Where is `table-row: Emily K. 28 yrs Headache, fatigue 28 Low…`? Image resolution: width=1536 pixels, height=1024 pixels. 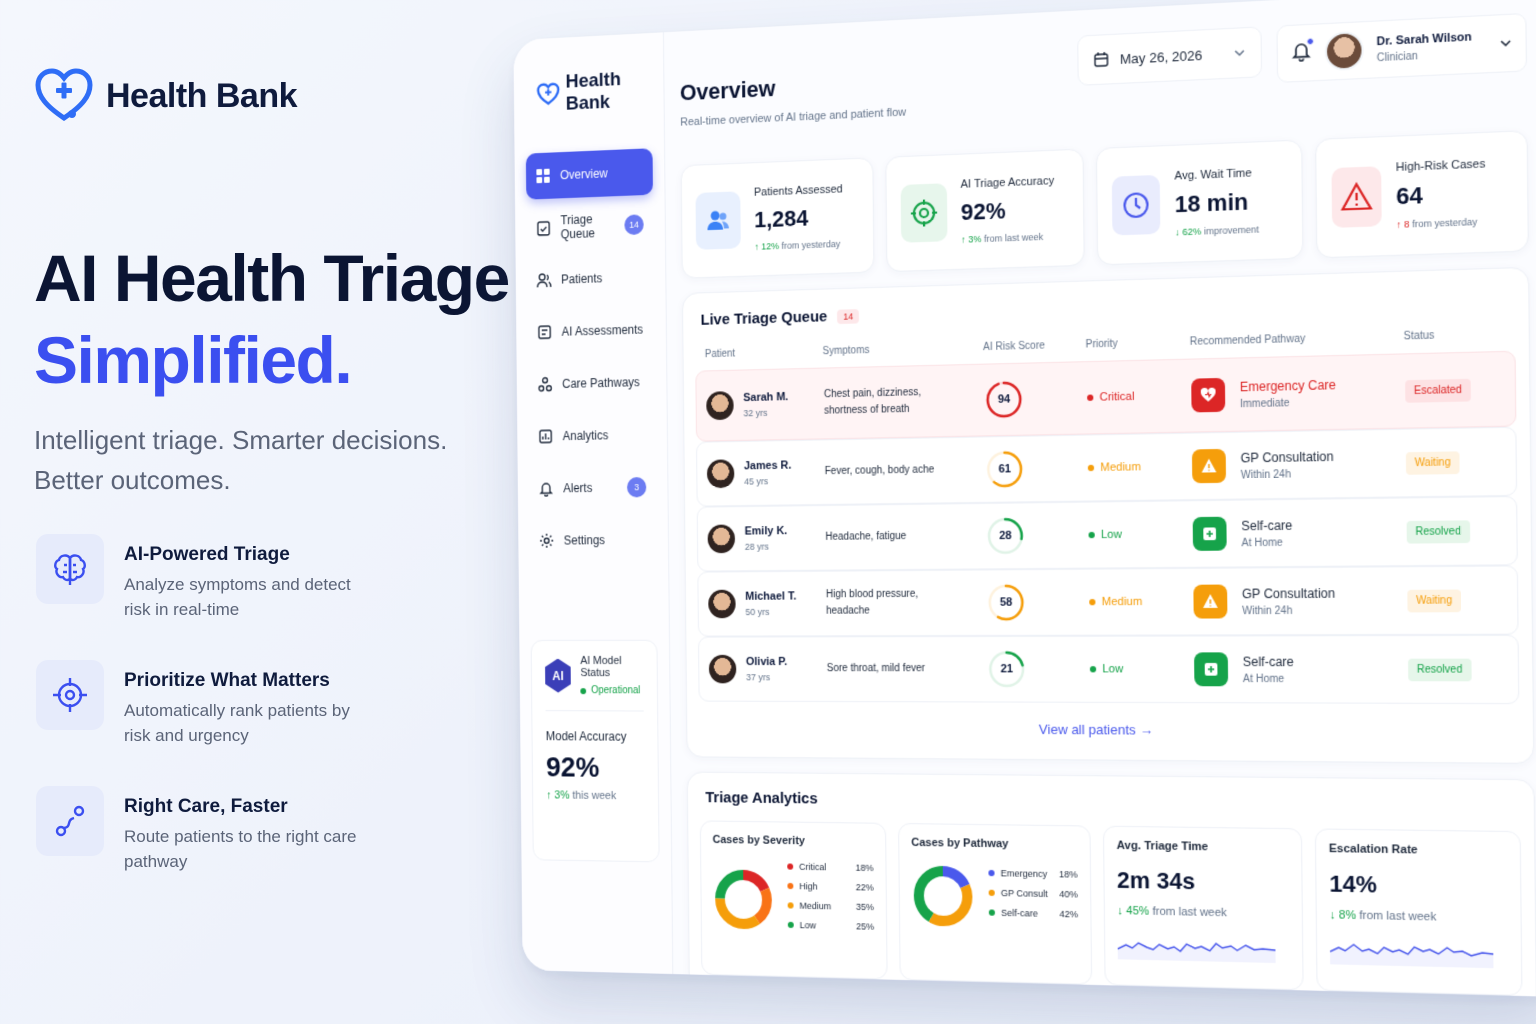 table-row: Emily K. 28 yrs Headache, fatigue 28 Low… is located at coordinates (1107, 533).